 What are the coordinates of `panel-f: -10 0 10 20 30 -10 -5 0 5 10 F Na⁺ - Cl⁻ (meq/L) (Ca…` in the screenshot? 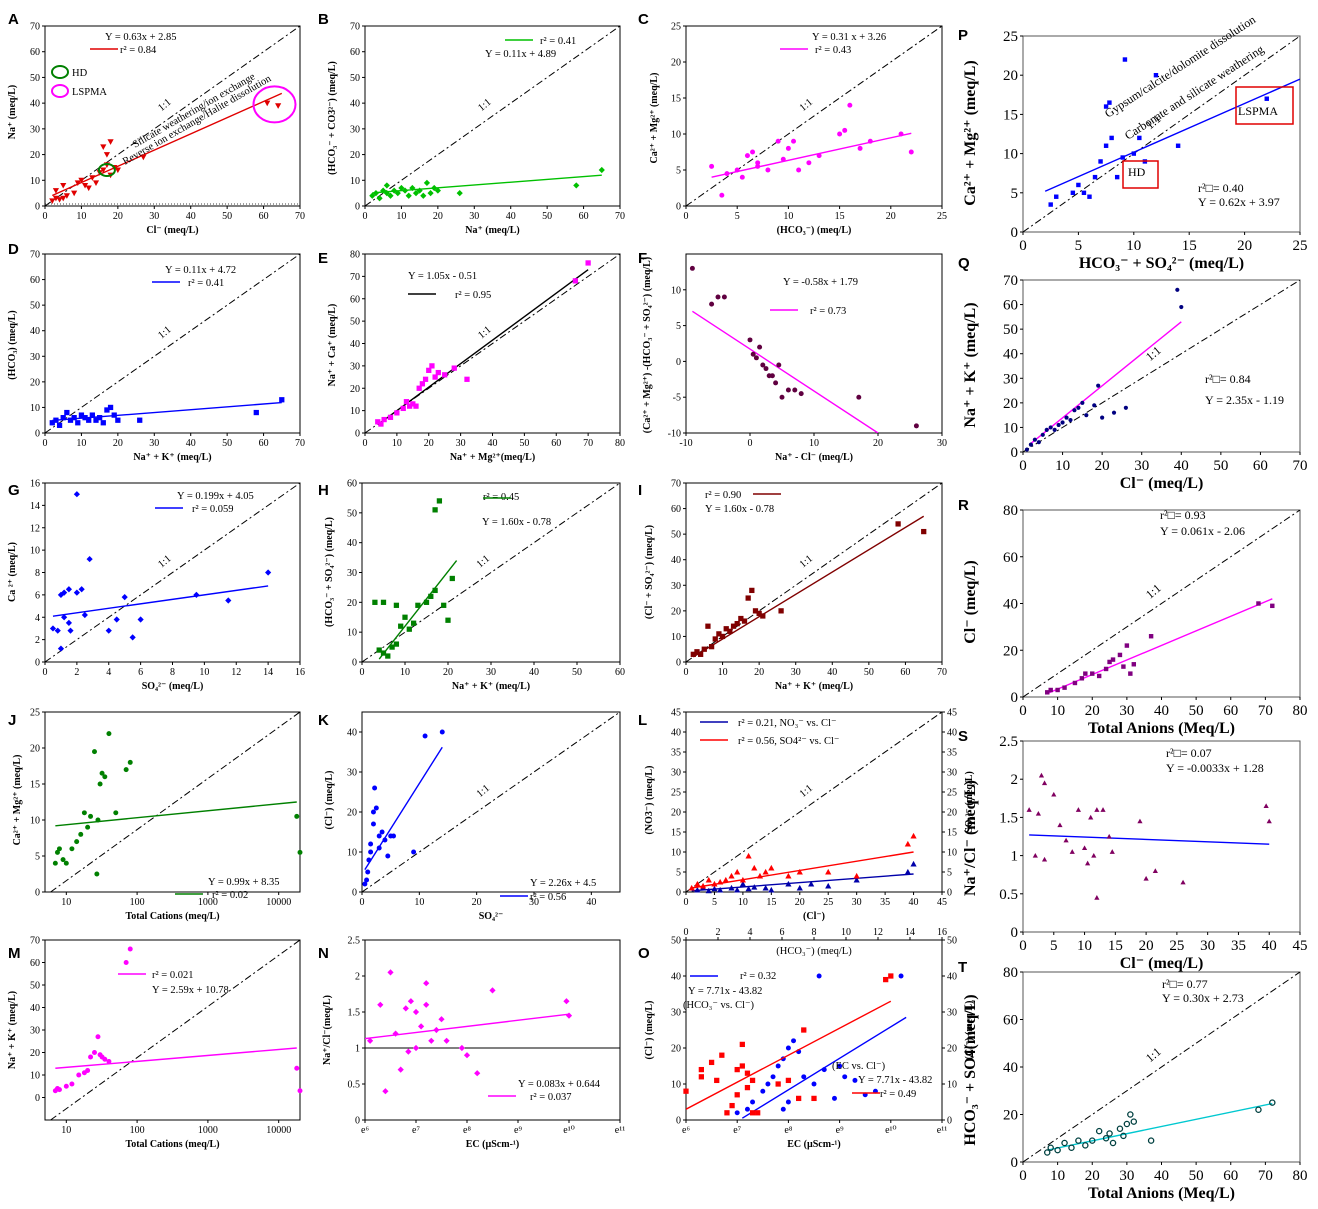 It's located at (792, 356).